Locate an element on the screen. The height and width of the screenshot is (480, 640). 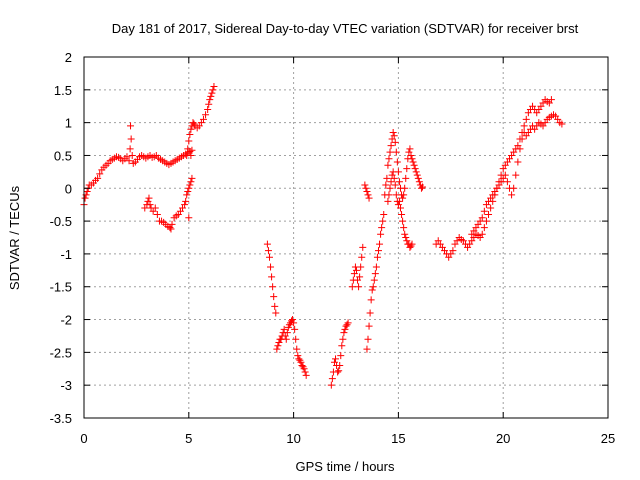
x-tick-label: 20 is located at coordinates (503, 438).